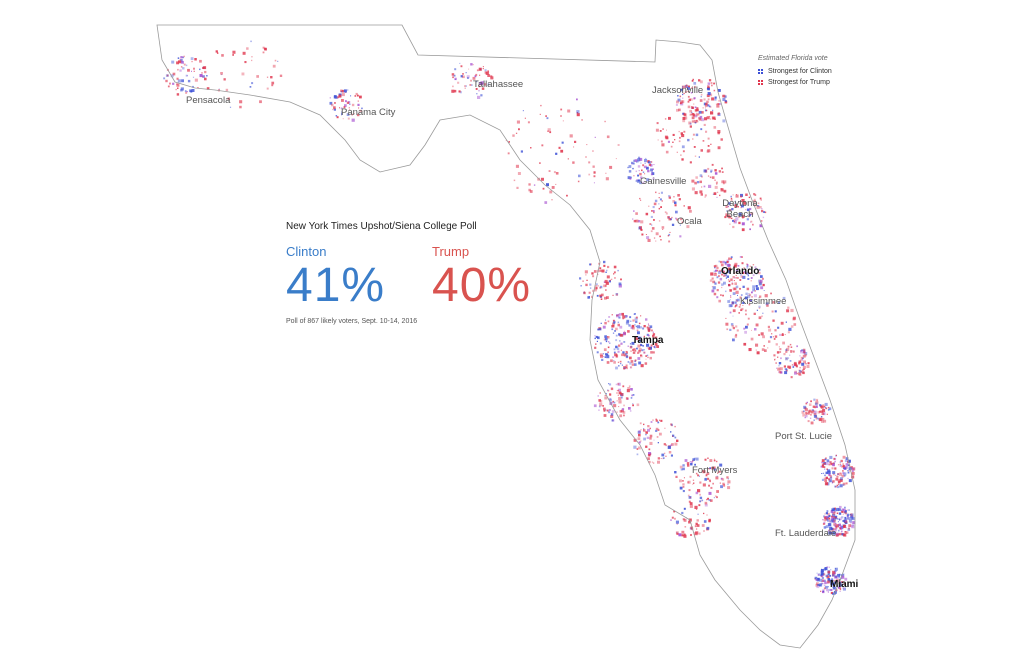 Image resolution: width=1024 pixels, height=658 pixels. What do you see at coordinates (359, 277) in the screenshot?
I see `candidate-clinton: Clinton 41%` at bounding box center [359, 277].